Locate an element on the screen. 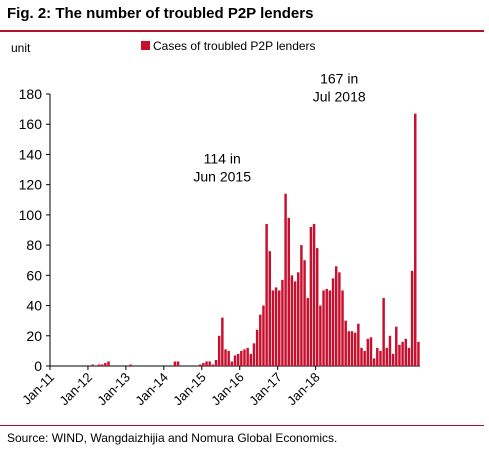 This screenshot has height=456, width=489. title-rule is located at coordinates (242, 31).